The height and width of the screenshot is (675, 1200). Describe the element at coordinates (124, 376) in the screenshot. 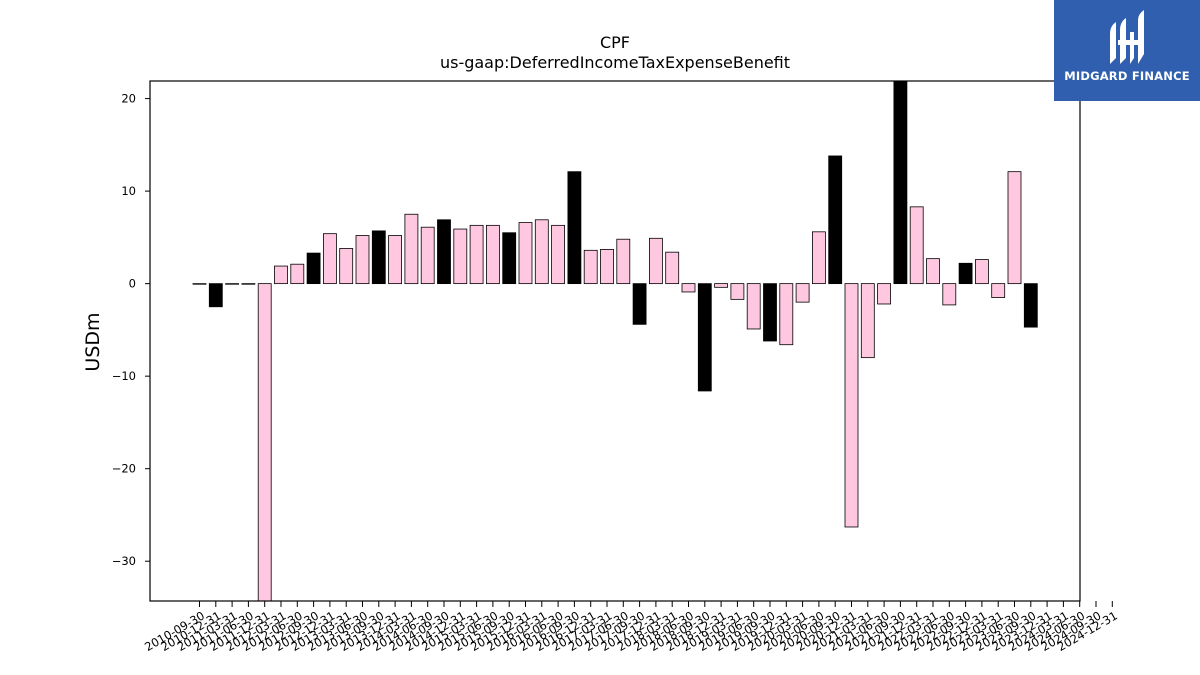

I see `y-tick-label: −10` at that location.